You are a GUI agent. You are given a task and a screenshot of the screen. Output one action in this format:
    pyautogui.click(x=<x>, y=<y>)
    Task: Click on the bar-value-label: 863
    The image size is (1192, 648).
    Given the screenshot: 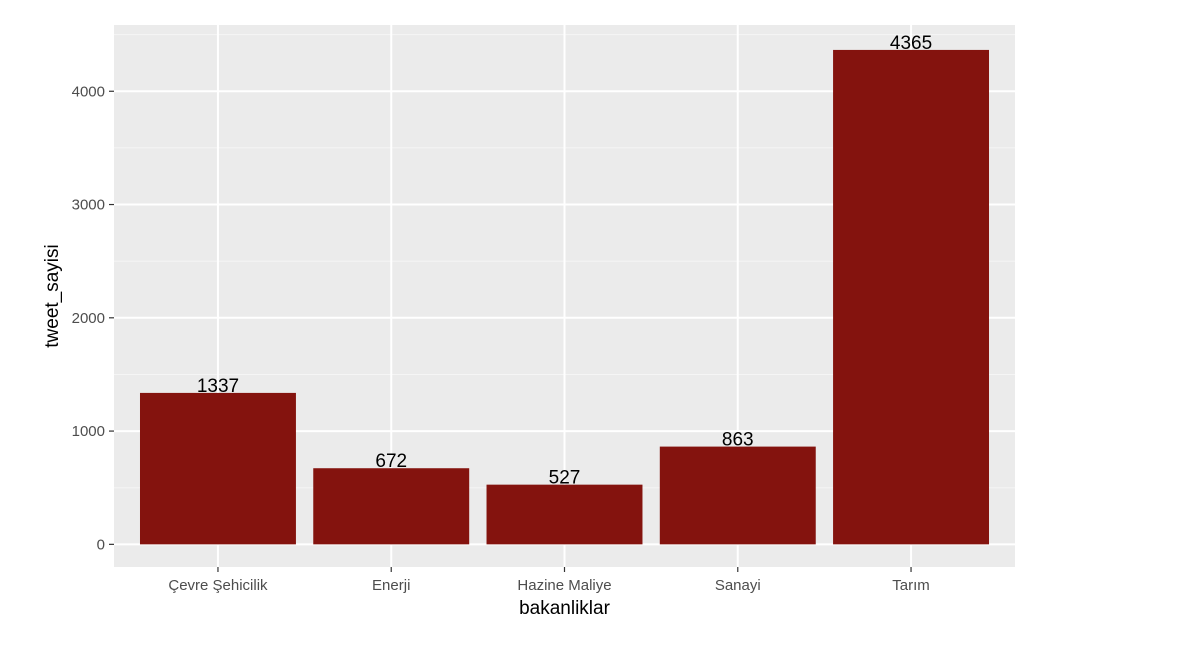 What is the action you would take?
    pyautogui.click(x=738, y=440)
    